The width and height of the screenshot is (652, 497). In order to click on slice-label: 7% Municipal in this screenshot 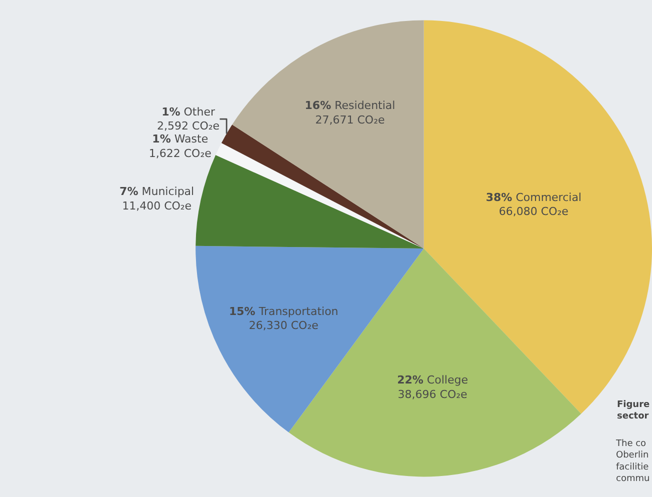, I will do `click(157, 191)`.